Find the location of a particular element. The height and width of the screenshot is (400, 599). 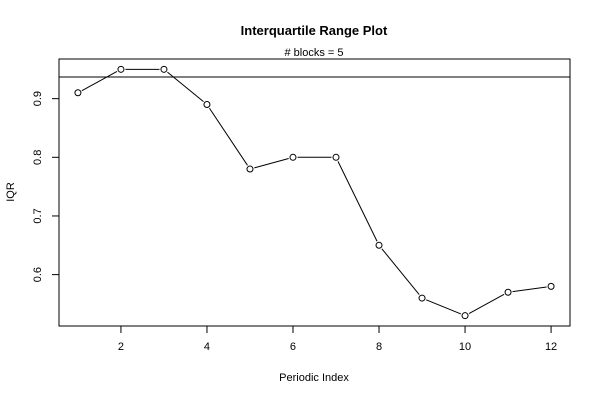

x-tick-label: 8 is located at coordinates (379, 347).